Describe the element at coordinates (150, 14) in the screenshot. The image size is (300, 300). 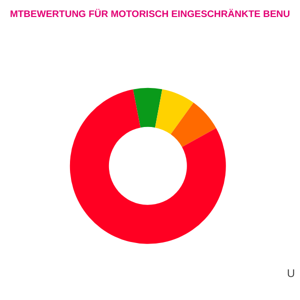
I see `chart-title: MTBEWERTUNG FÜR MOTORISCH EINGESCHRÄNKTE BENU` at that location.